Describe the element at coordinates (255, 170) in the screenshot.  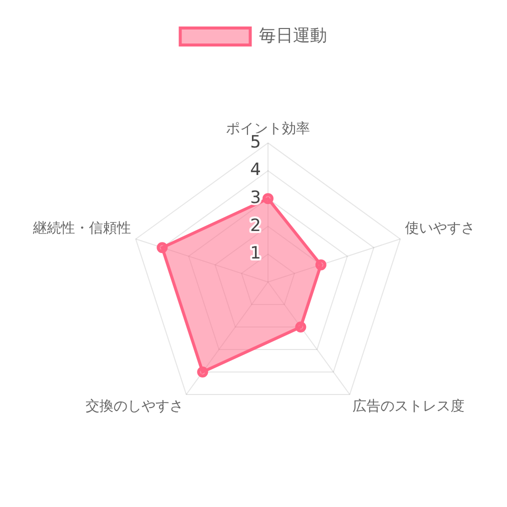
I see `y-tick-label: 4` at that location.